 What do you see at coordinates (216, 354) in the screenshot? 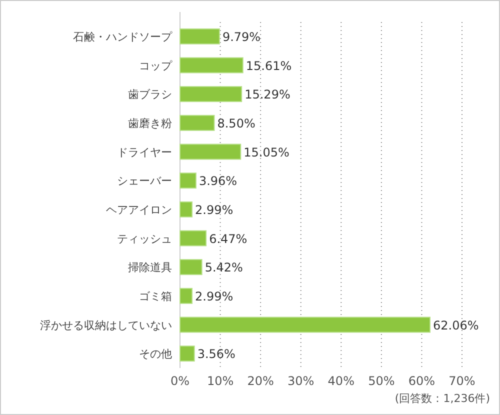
I see `data-label: 3.56%` at bounding box center [216, 354].